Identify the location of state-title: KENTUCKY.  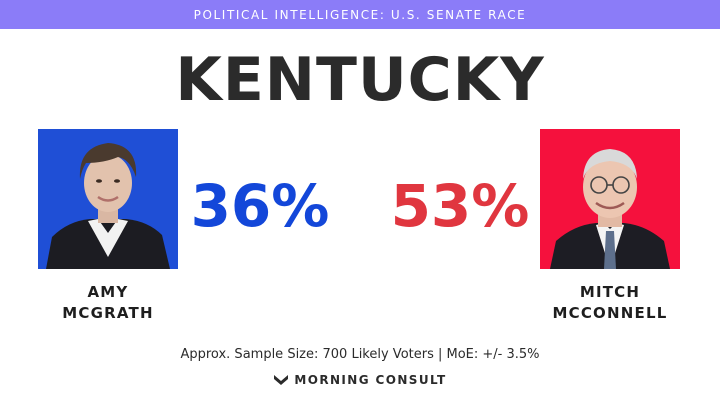
(360, 80).